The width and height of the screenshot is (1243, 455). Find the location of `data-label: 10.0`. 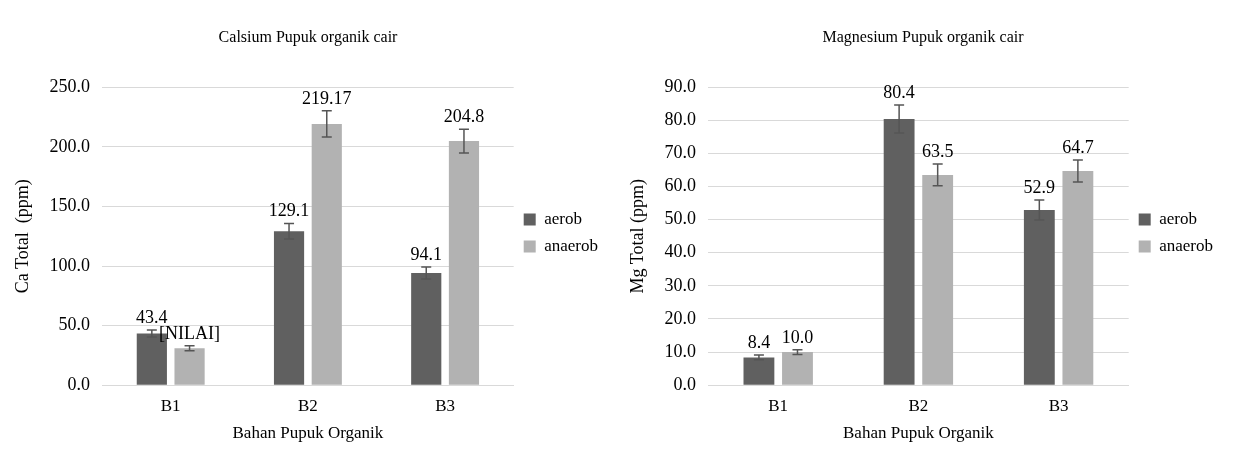

data-label: 10.0 is located at coordinates (797, 336).